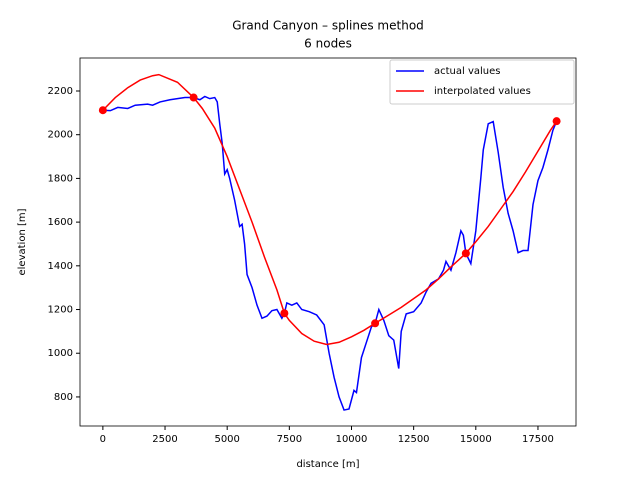 The image size is (640, 480). Describe the element at coordinates (476, 439) in the screenshot. I see `x-tick-label: 15000` at that location.